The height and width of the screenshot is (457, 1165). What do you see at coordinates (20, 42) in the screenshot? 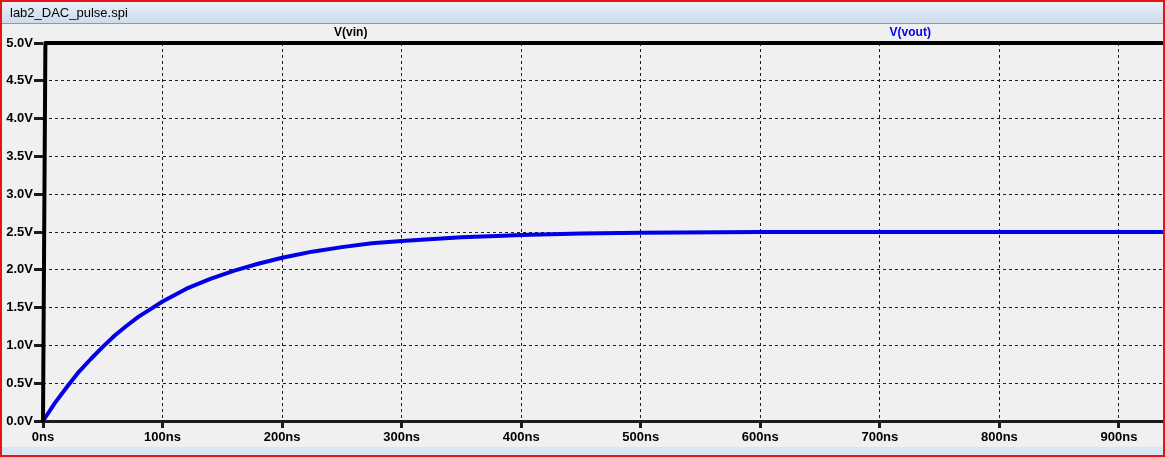
I see `y-tick-label: 5.0V` at bounding box center [20, 42].